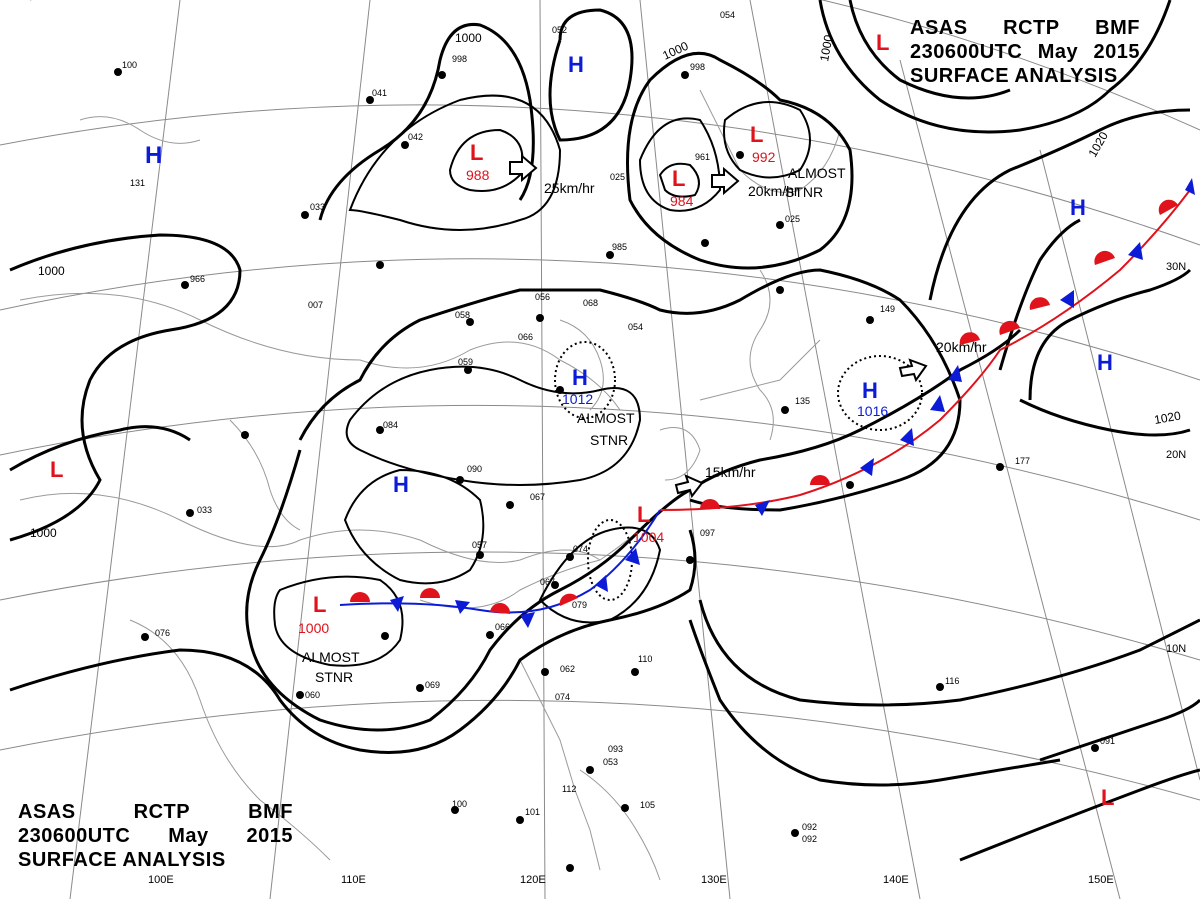 The width and height of the screenshot is (1200, 899). I want to click on station-value: 069, so click(432, 685).